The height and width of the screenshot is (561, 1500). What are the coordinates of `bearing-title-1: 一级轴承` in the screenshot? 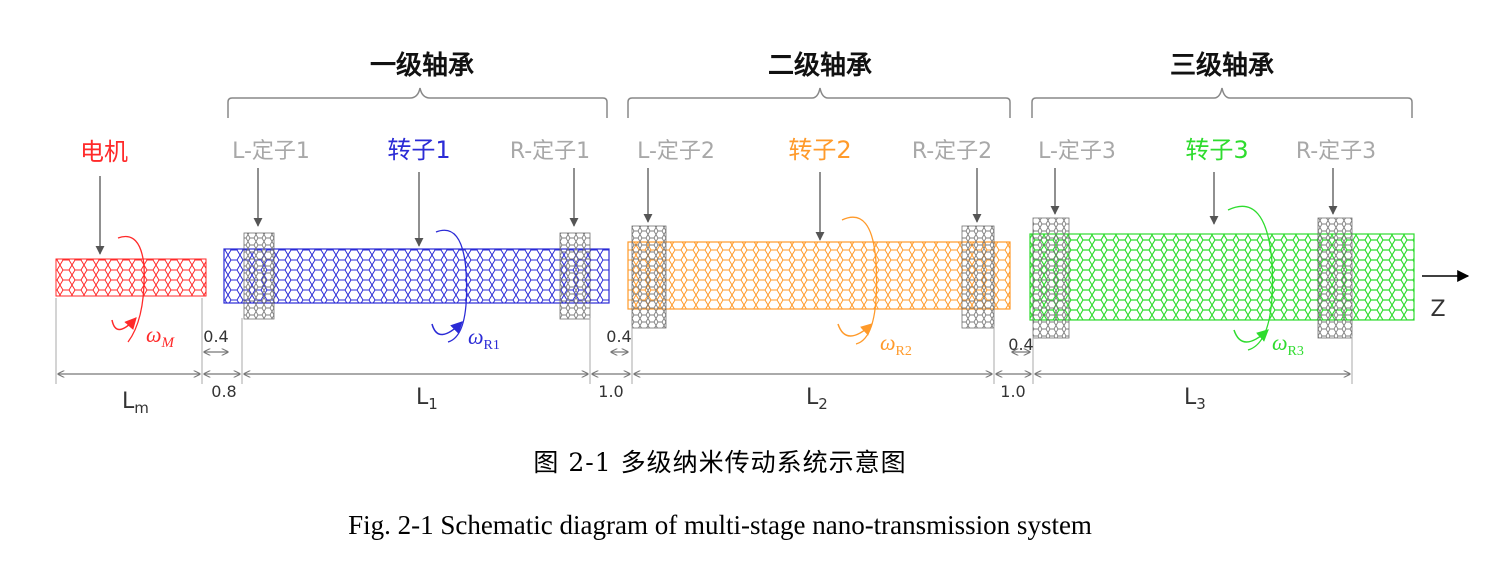 It's located at (422, 65).